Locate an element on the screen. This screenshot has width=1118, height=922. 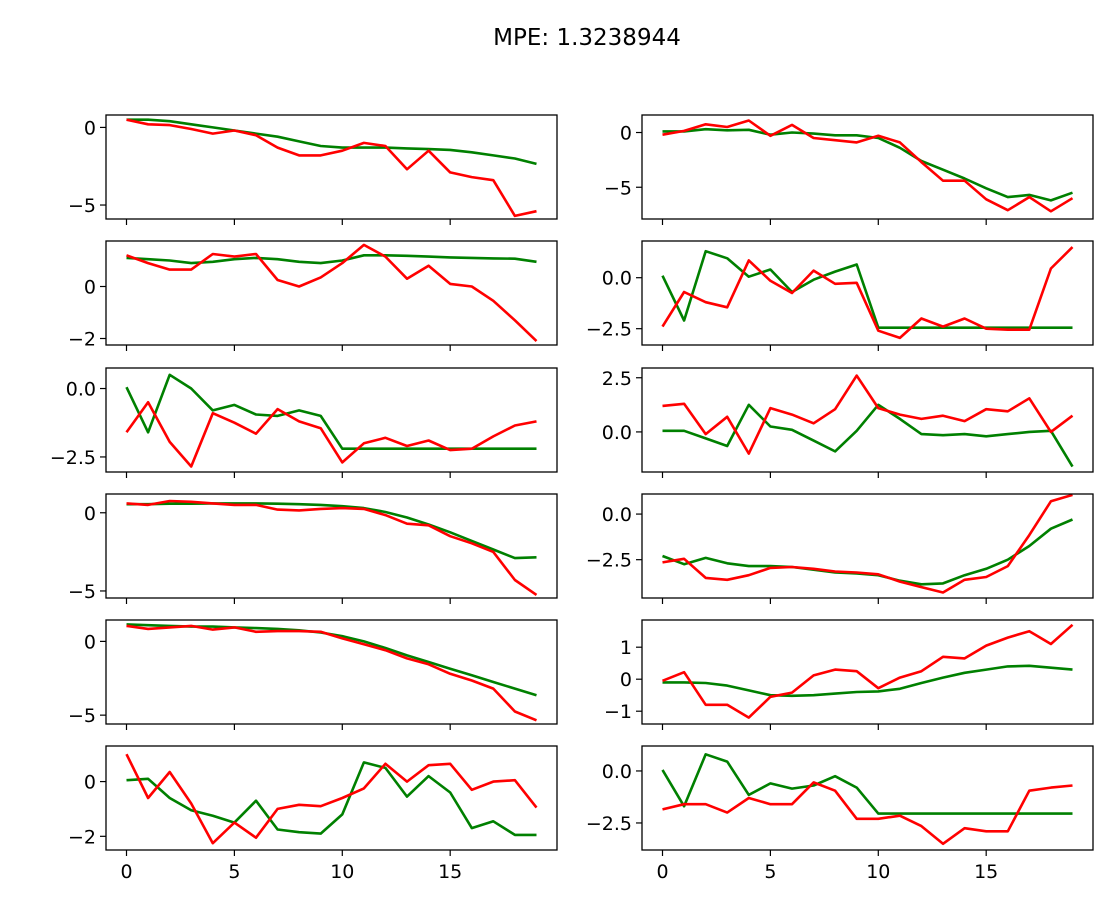
y-tick-label: 1 is located at coordinates (626, 648).